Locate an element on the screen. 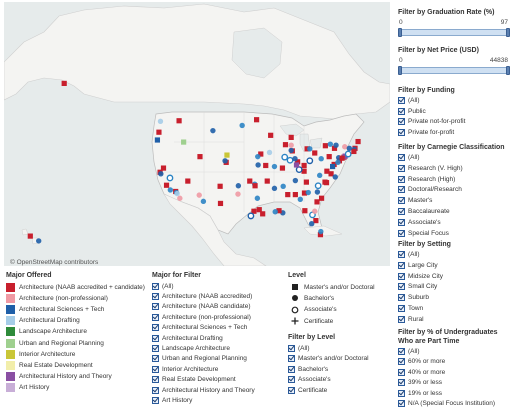  carnegie-filter-option: Doctoral/Research is located at coordinates (430, 189).